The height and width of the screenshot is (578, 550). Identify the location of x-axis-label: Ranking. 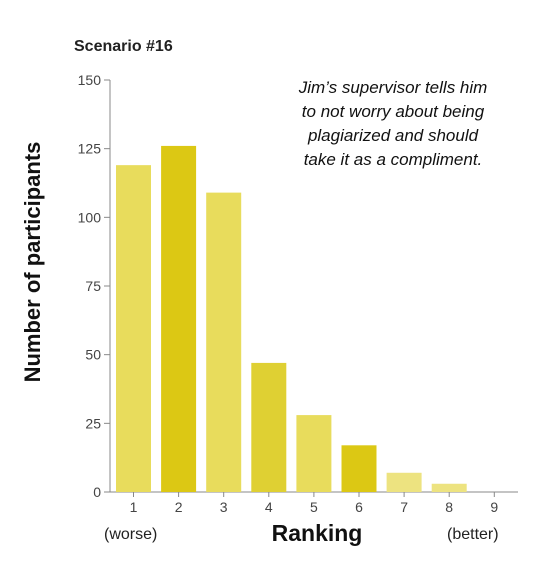
(317, 533).